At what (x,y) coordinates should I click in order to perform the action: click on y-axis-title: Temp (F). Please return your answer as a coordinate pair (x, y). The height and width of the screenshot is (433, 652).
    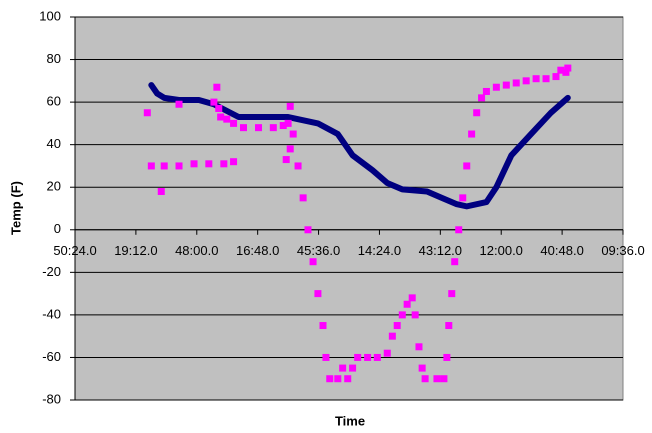
    Looking at the image, I should click on (15, 208).